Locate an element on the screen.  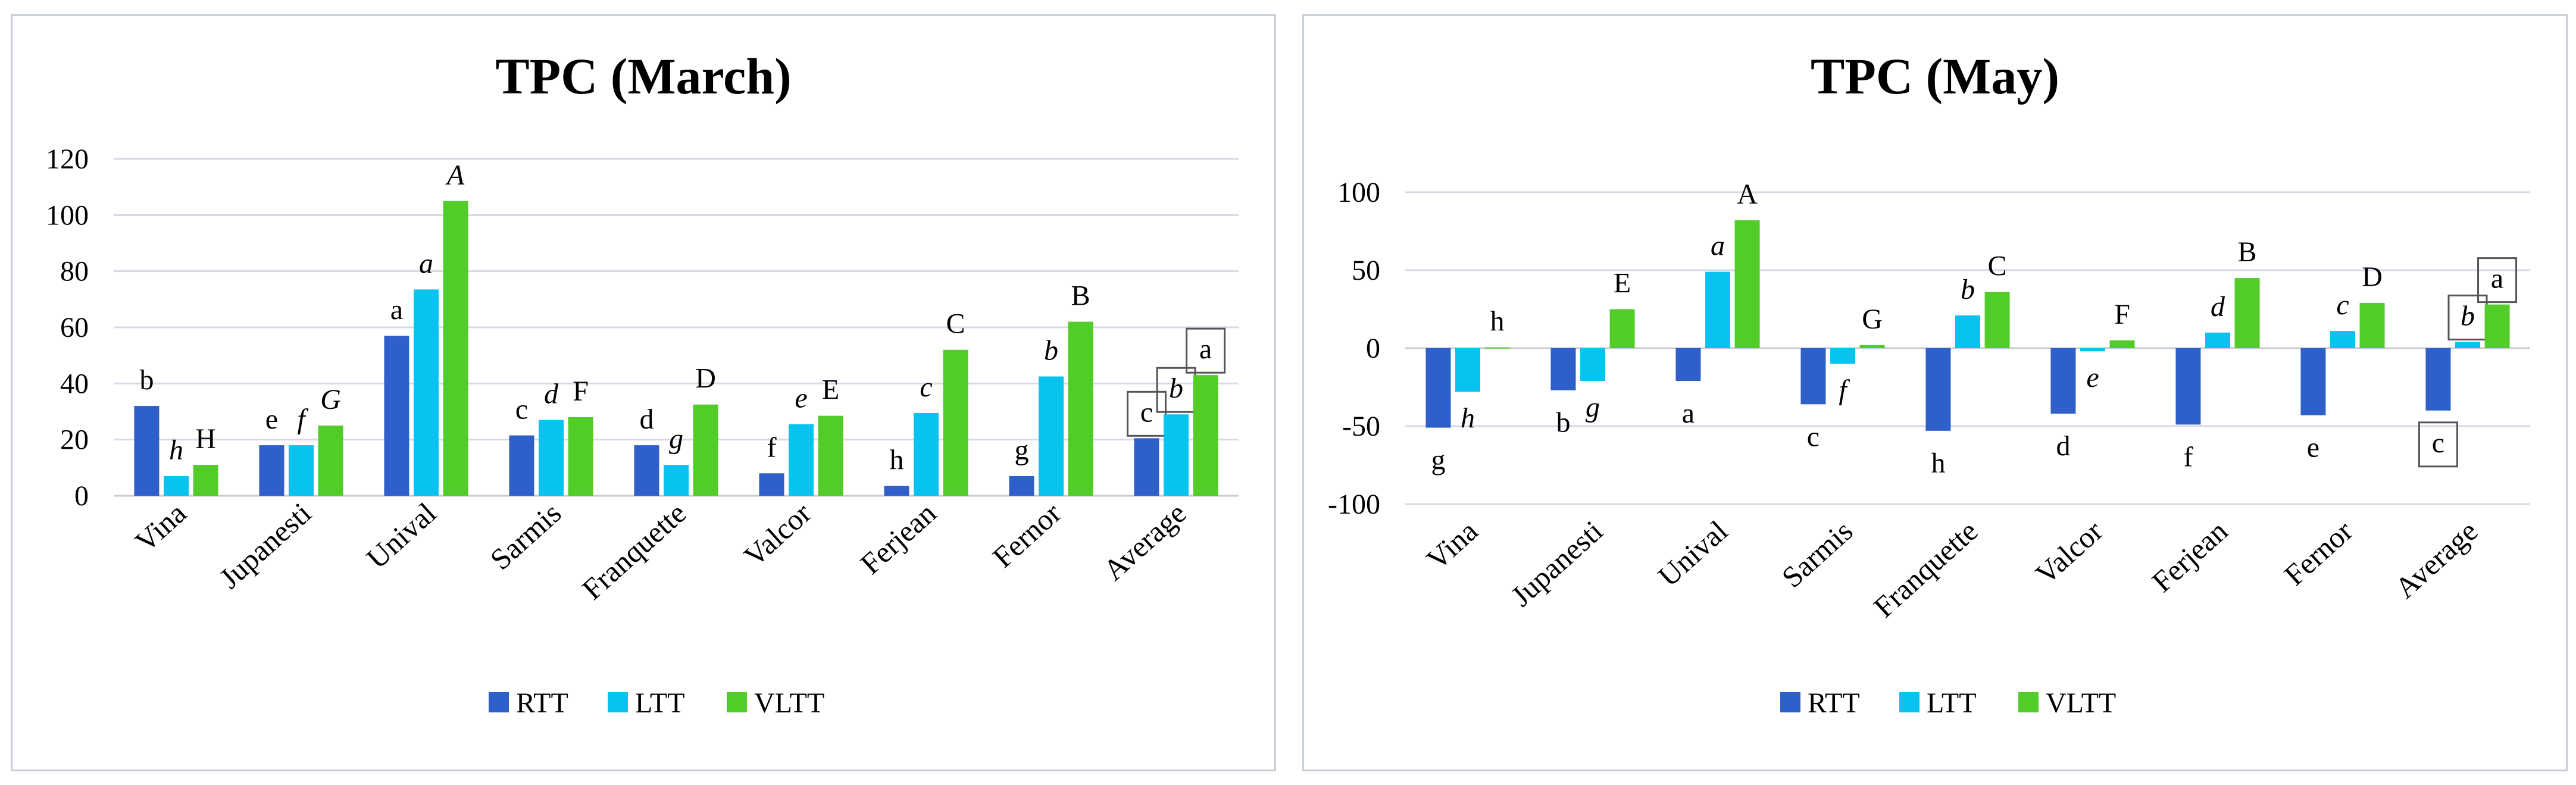
significance-letter: F is located at coordinates (581, 391).